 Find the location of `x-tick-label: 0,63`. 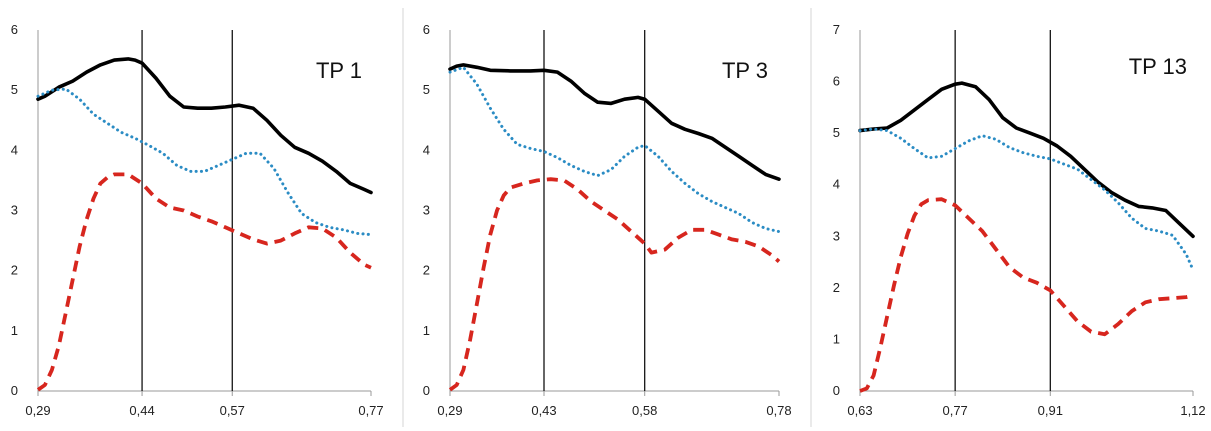

x-tick-label: 0,63 is located at coordinates (859, 410).